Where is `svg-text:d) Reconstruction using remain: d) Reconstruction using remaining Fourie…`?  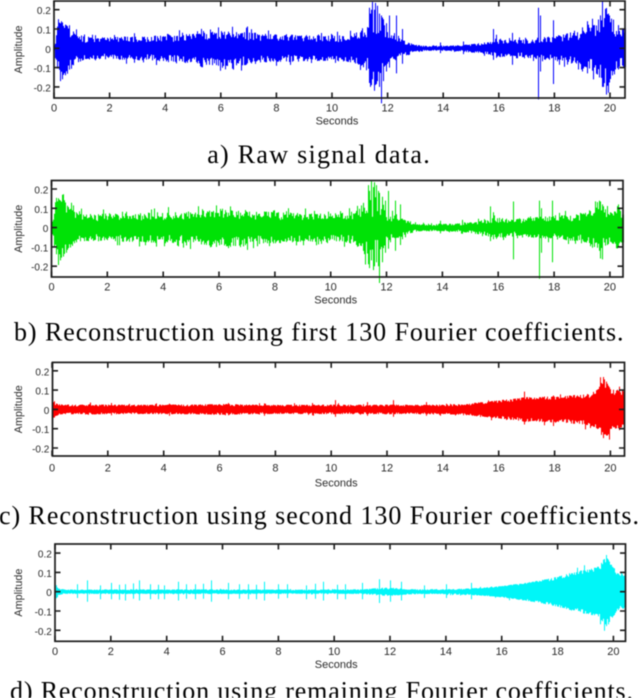
svg-text:d) Reconstruction using remain: d) Reconstruction using remaining Fourie… is located at coordinates (321, 687).